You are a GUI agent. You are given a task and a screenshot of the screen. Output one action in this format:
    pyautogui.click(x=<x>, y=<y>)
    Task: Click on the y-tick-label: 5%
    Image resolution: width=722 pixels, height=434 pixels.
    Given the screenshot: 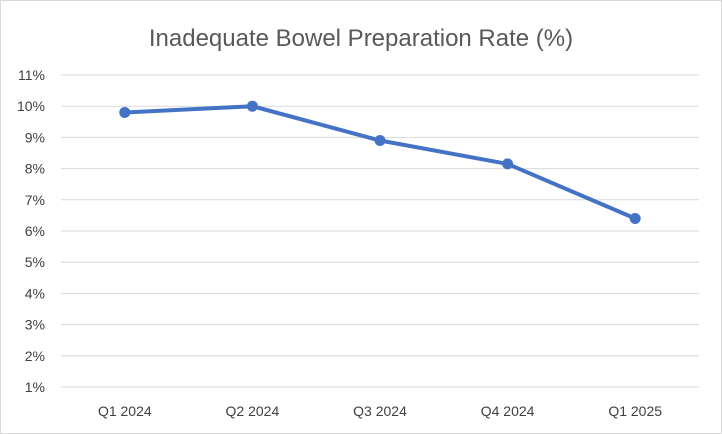 What is the action you would take?
    pyautogui.click(x=35, y=262)
    